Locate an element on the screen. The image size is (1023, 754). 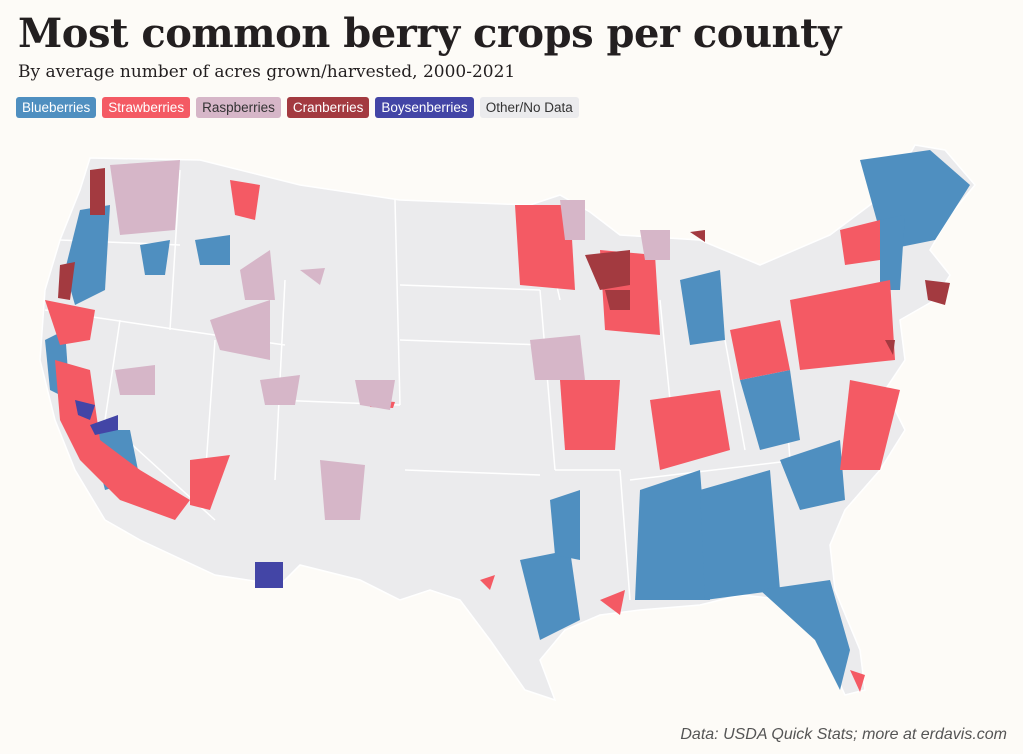
legend-other: Other/No Data is located at coordinates (529, 107).